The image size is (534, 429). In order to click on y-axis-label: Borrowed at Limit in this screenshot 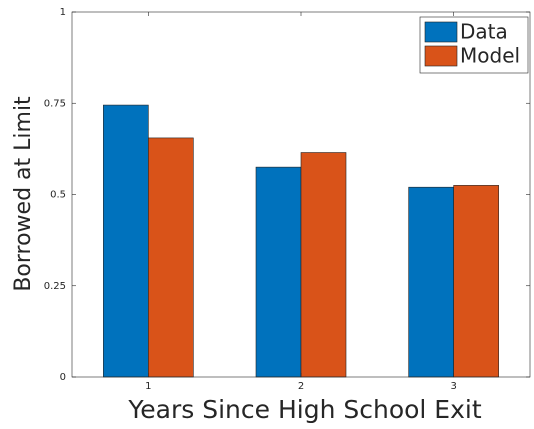, I will do `click(23, 194)`.